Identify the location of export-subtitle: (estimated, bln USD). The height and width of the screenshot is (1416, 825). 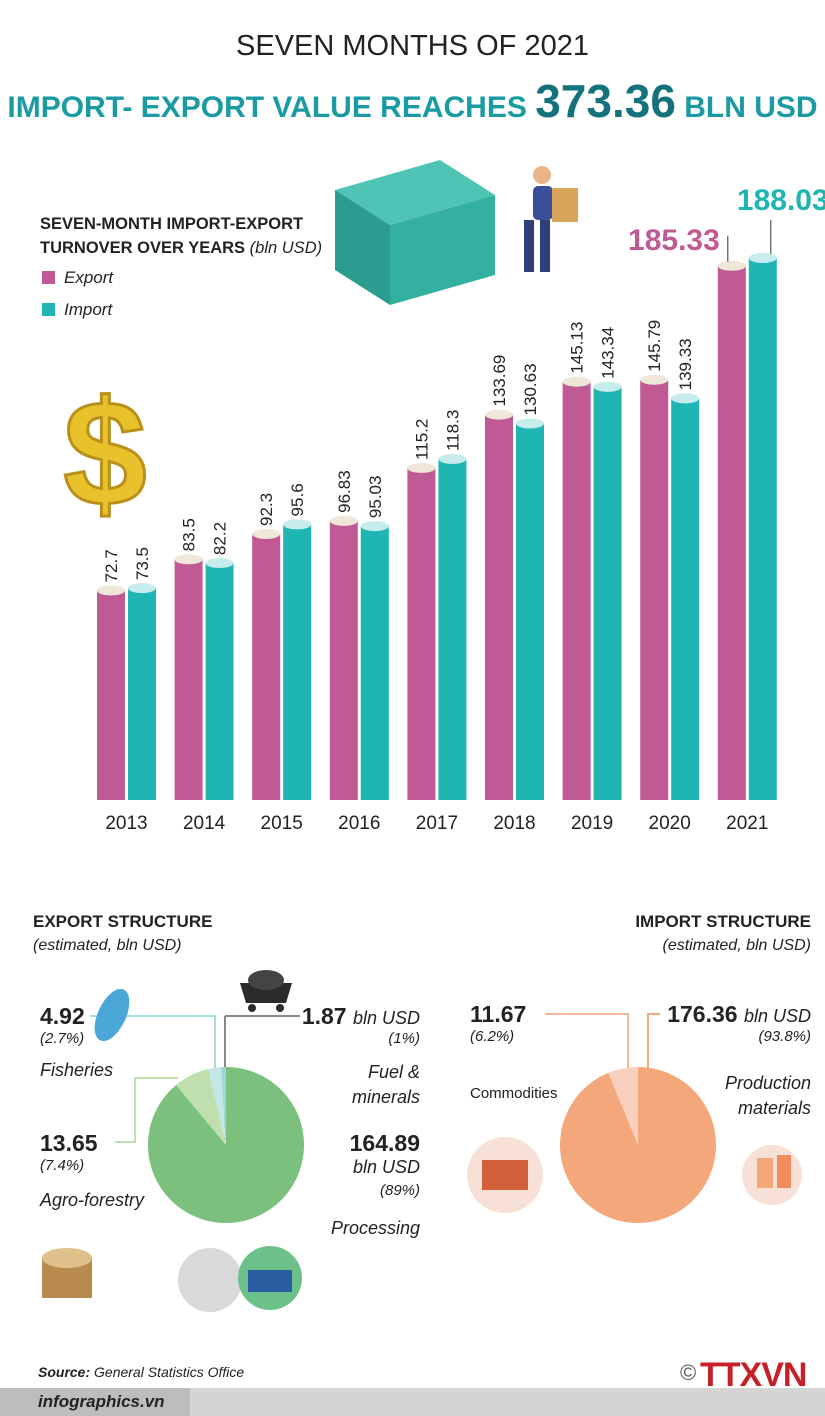
(107, 945).